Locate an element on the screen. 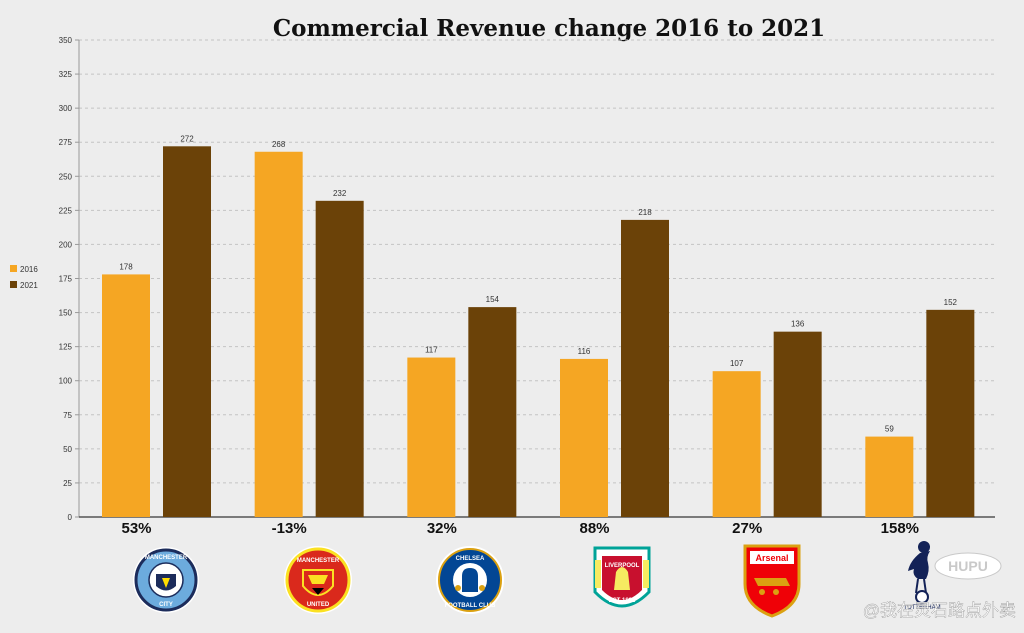  logo-bottom-text: EST 1892 is located at coordinates (622, 601).